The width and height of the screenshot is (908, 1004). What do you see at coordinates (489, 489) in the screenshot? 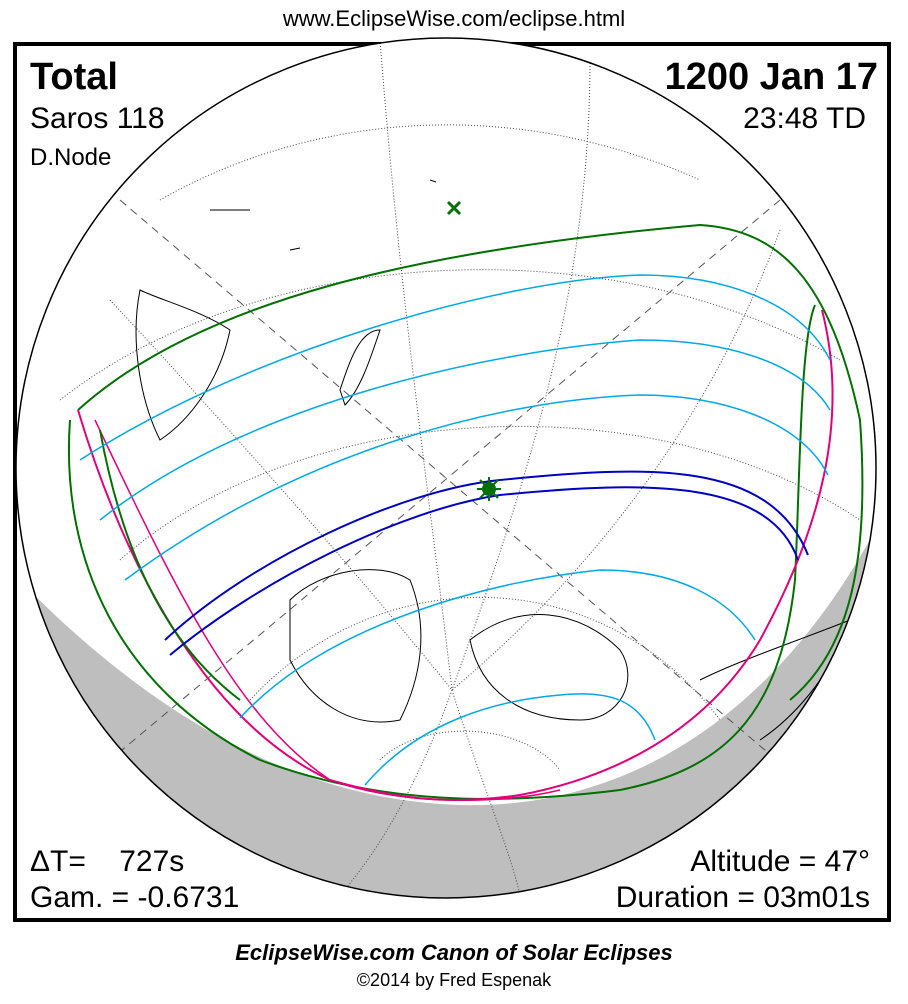
I see `greatest-eclipse-star-marker` at bounding box center [489, 489].